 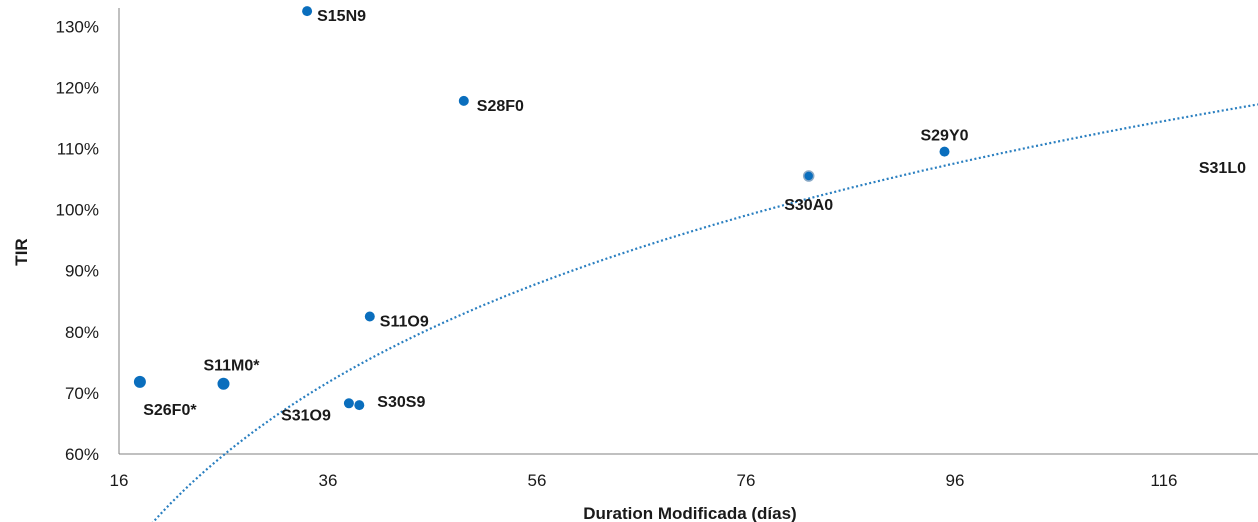 What do you see at coordinates (82, 393) in the screenshot?
I see `y-tick-label: 70%` at bounding box center [82, 393].